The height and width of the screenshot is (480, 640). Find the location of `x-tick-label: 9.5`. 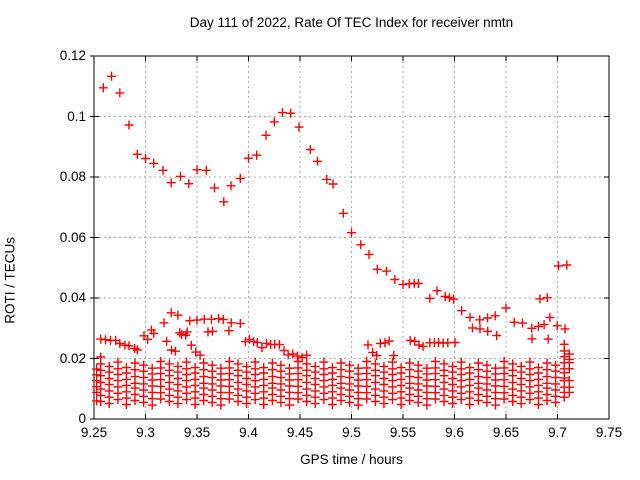

x-tick-label: 9.5 is located at coordinates (351, 432).